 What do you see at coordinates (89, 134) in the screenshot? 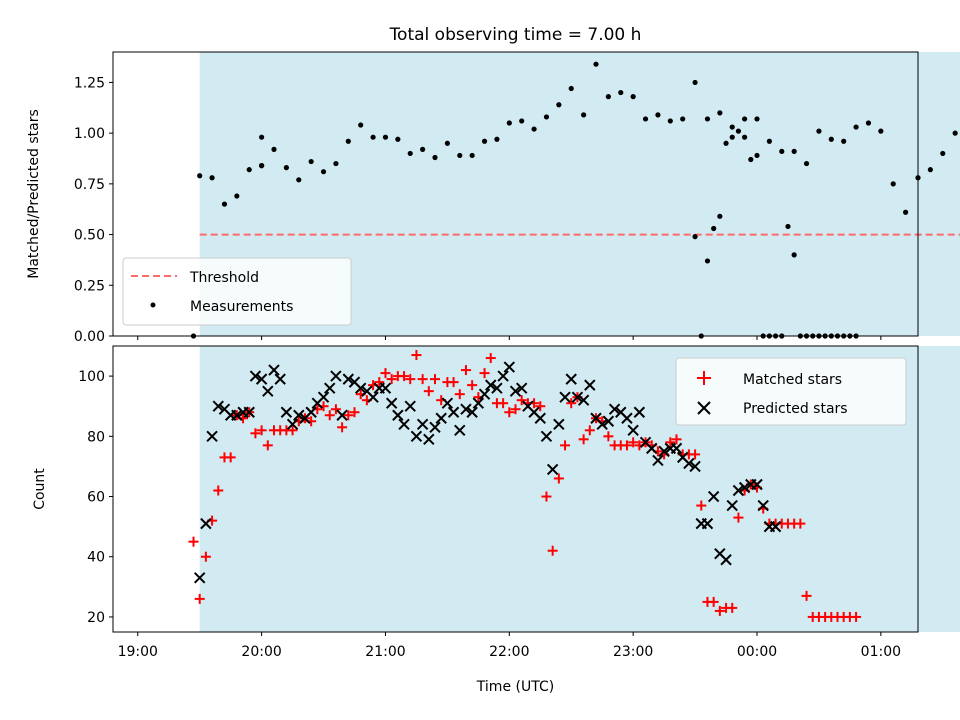
I see `ratio-y-tick-label: 1.00` at bounding box center [89, 134].